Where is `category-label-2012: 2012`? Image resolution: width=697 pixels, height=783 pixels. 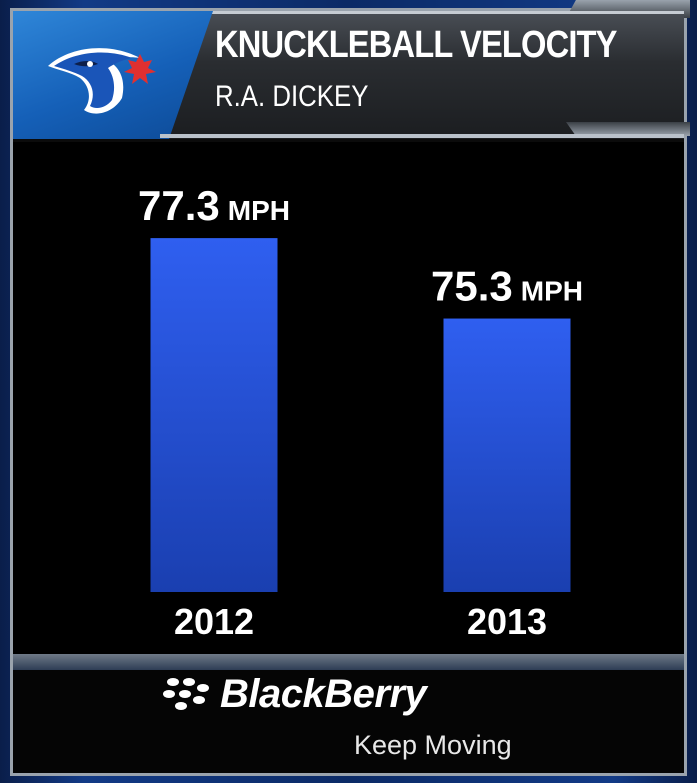
category-label-2012: 2012 is located at coordinates (214, 621).